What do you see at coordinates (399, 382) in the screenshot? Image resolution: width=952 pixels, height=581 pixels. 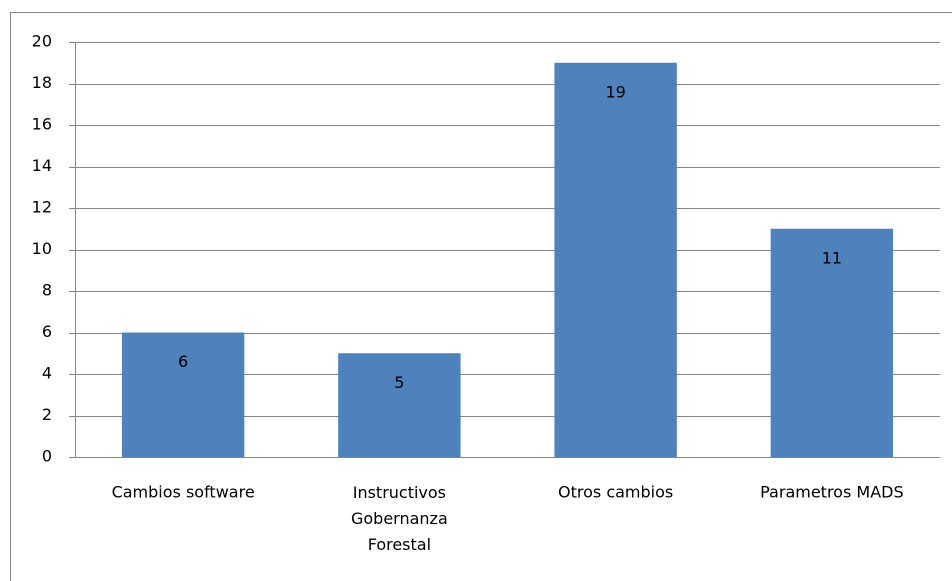 I see `data-label: 5` at bounding box center [399, 382].